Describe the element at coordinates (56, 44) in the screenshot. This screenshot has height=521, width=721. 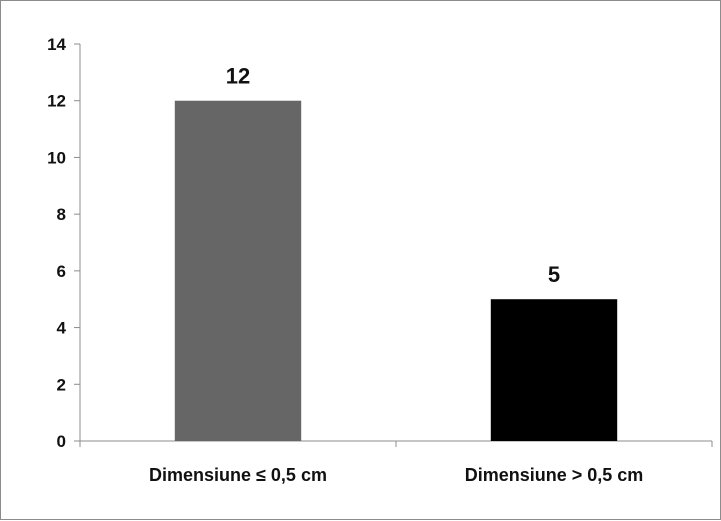
I see `y-tick-label: 14` at that location.